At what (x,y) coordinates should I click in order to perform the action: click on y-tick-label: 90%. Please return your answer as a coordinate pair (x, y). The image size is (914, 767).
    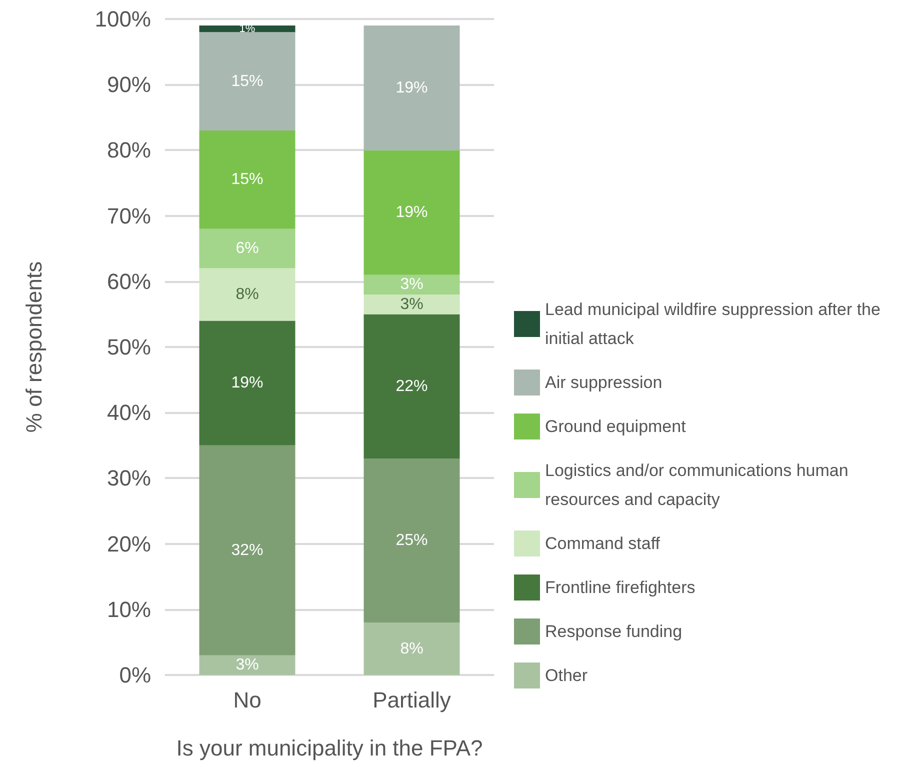
    Looking at the image, I should click on (128, 85).